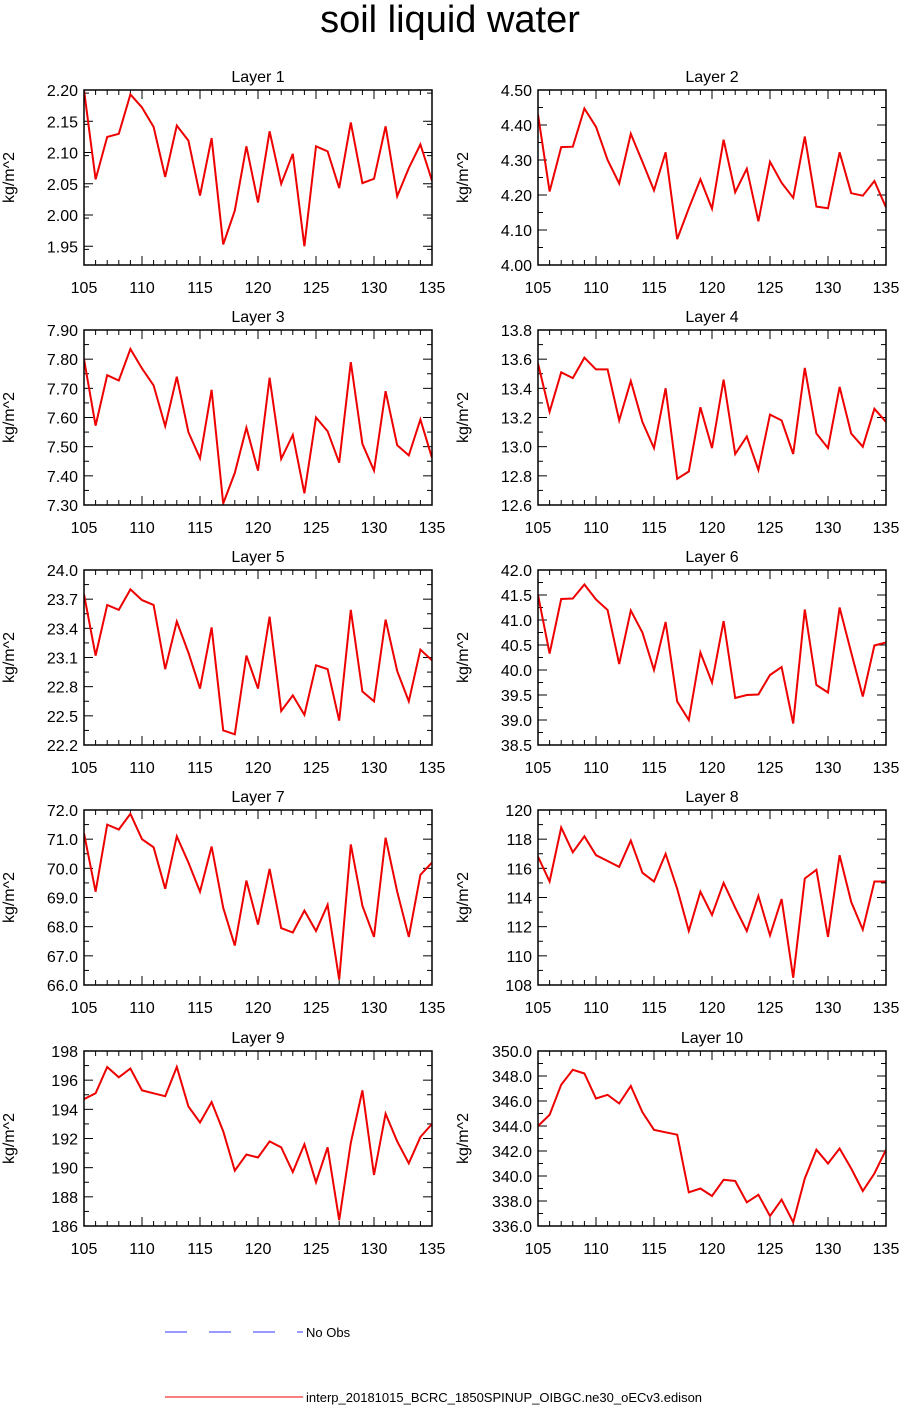  Describe the element at coordinates (257, 1038) in the screenshot. I see `panel-title: Layer 9` at that location.